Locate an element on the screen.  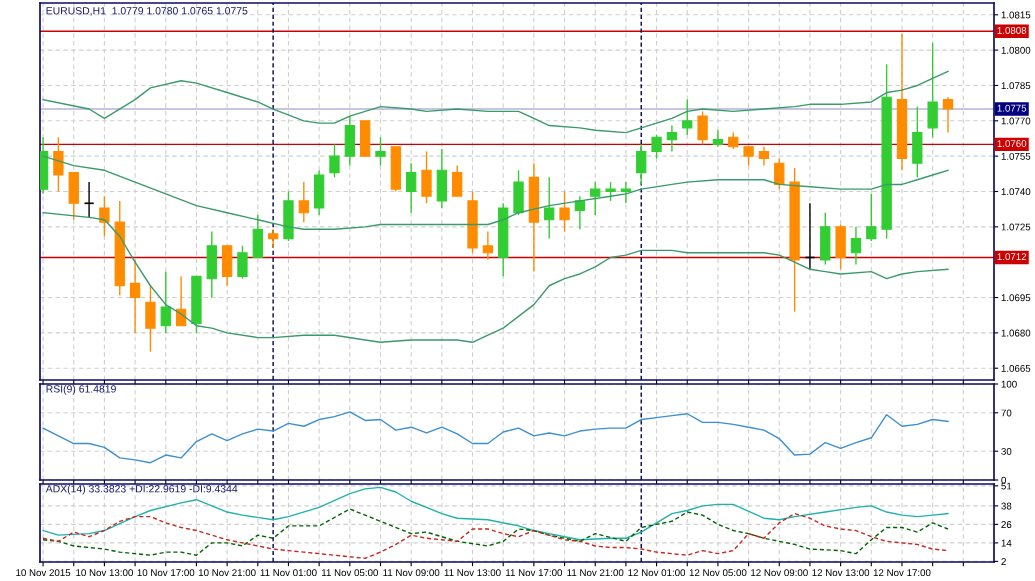
ref-line-label: 1.0760 is located at coordinates (1012, 143).